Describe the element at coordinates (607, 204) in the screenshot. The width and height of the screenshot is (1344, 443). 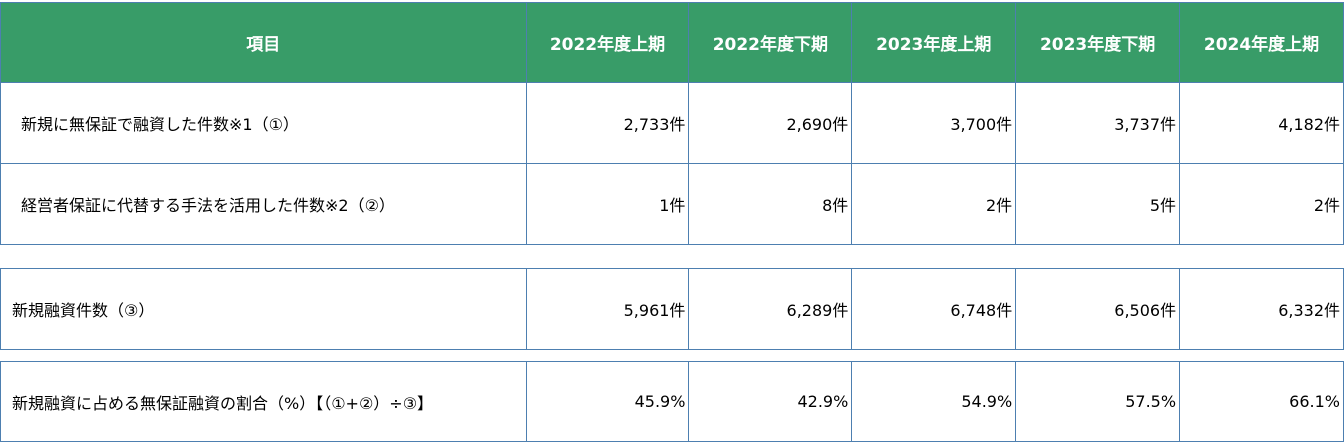
I see `cell-value: 1件` at that location.